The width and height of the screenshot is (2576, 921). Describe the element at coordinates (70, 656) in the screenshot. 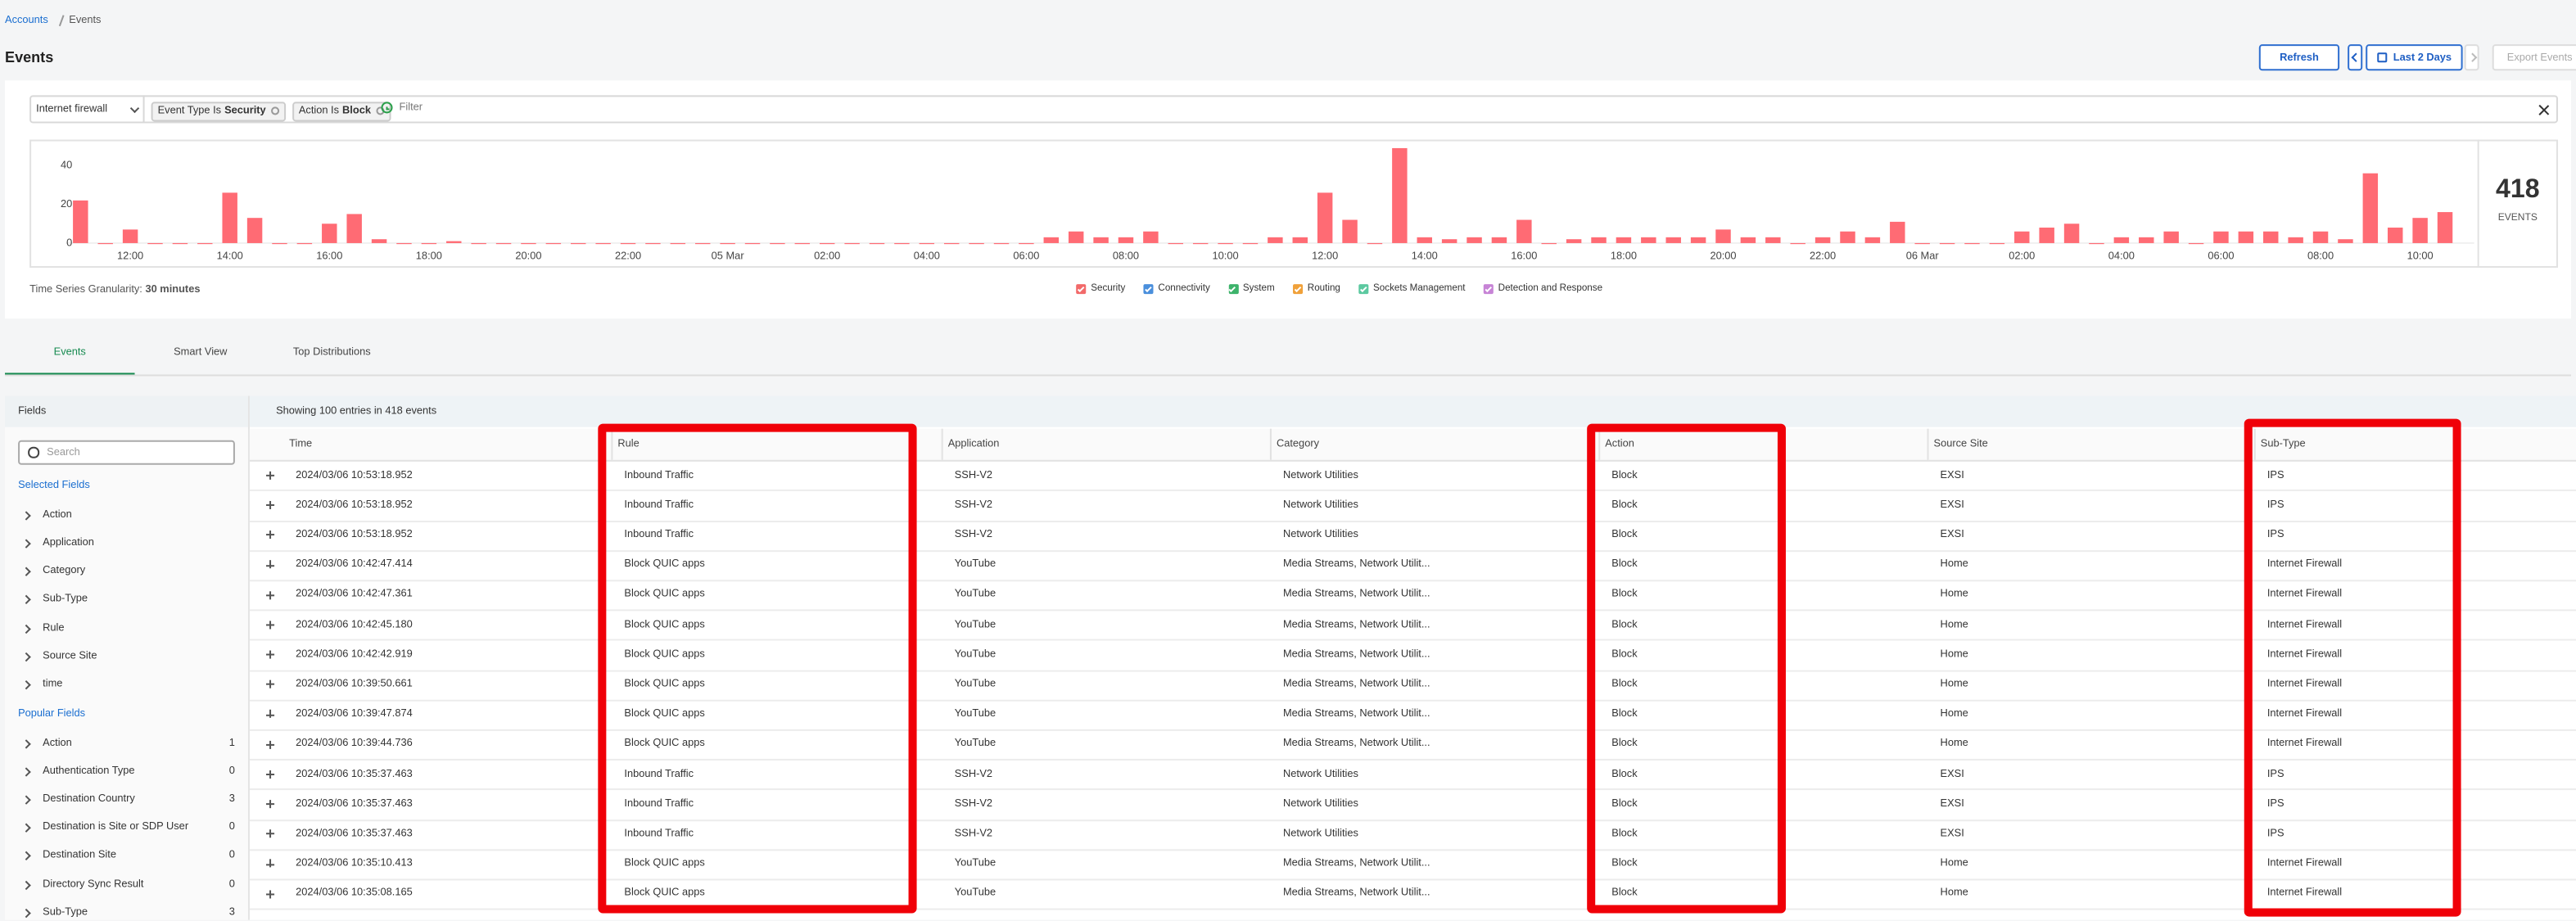

I see `field-name: Source Site` at that location.